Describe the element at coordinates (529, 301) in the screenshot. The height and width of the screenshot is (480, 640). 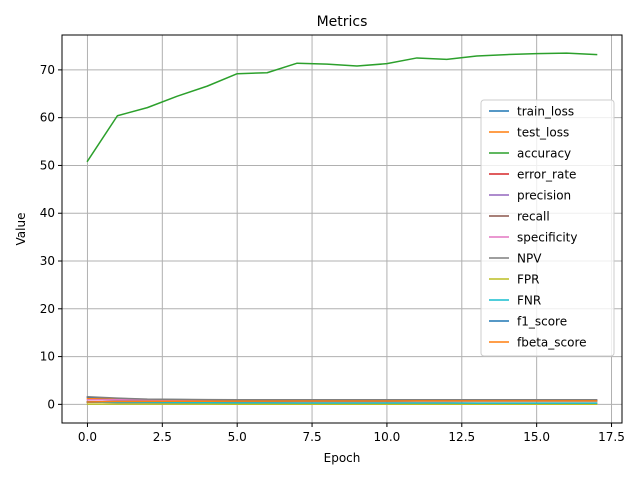
I see `legend-label: FNR` at that location.